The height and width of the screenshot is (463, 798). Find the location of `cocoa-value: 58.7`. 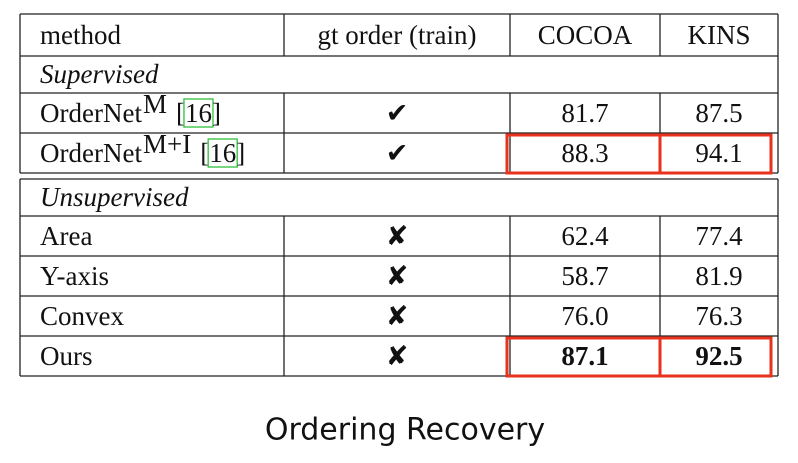

cocoa-value: 58.7 is located at coordinates (584, 276).